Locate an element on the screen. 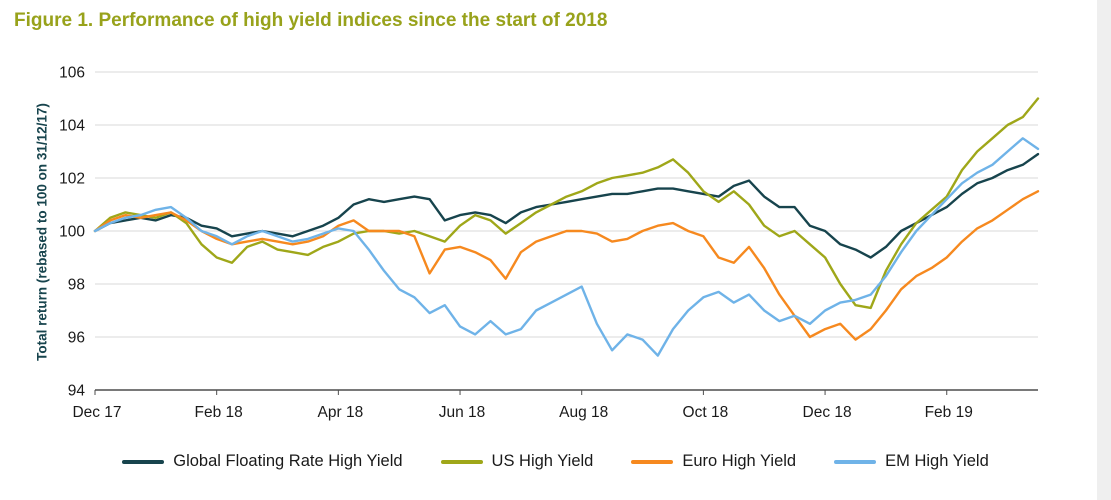  legend-label-euro-high-yield: Euro High Yield is located at coordinates (739, 461).